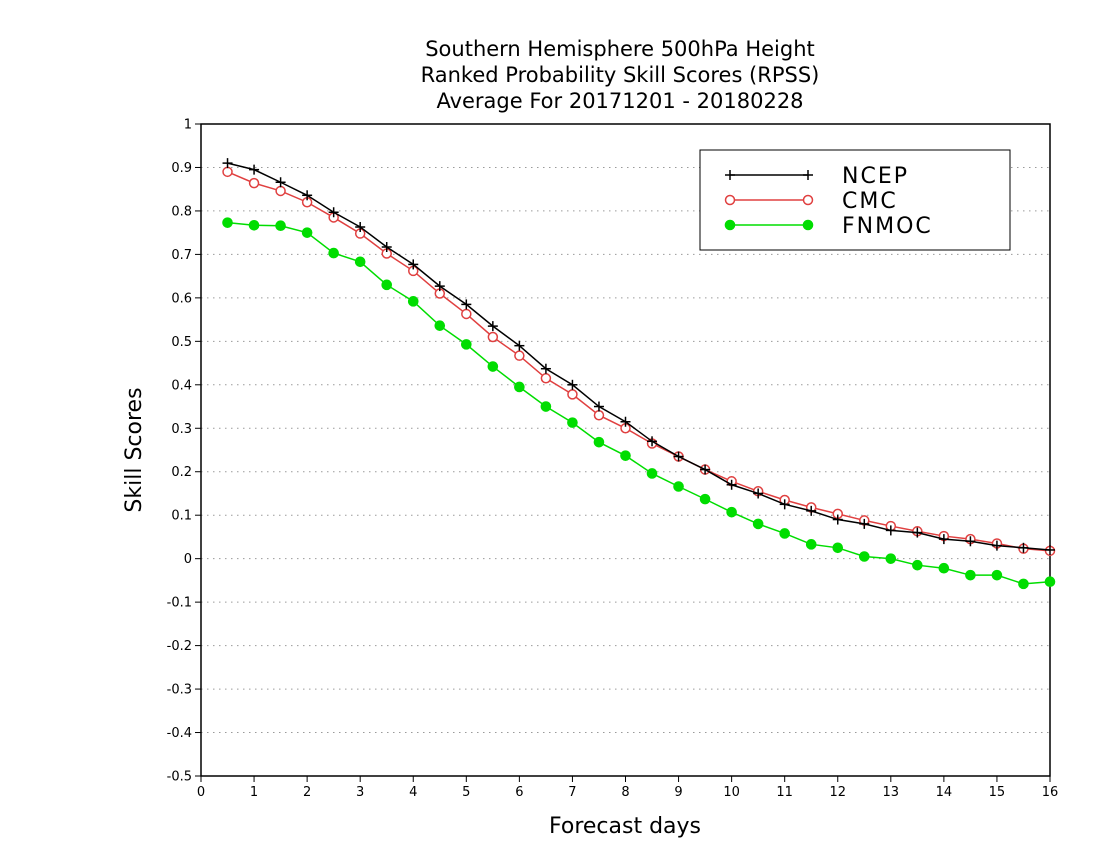 This screenshot has width=1100, height=854. Describe the element at coordinates (179, 646) in the screenshot. I see `y-tick-label: -0.2` at that location.